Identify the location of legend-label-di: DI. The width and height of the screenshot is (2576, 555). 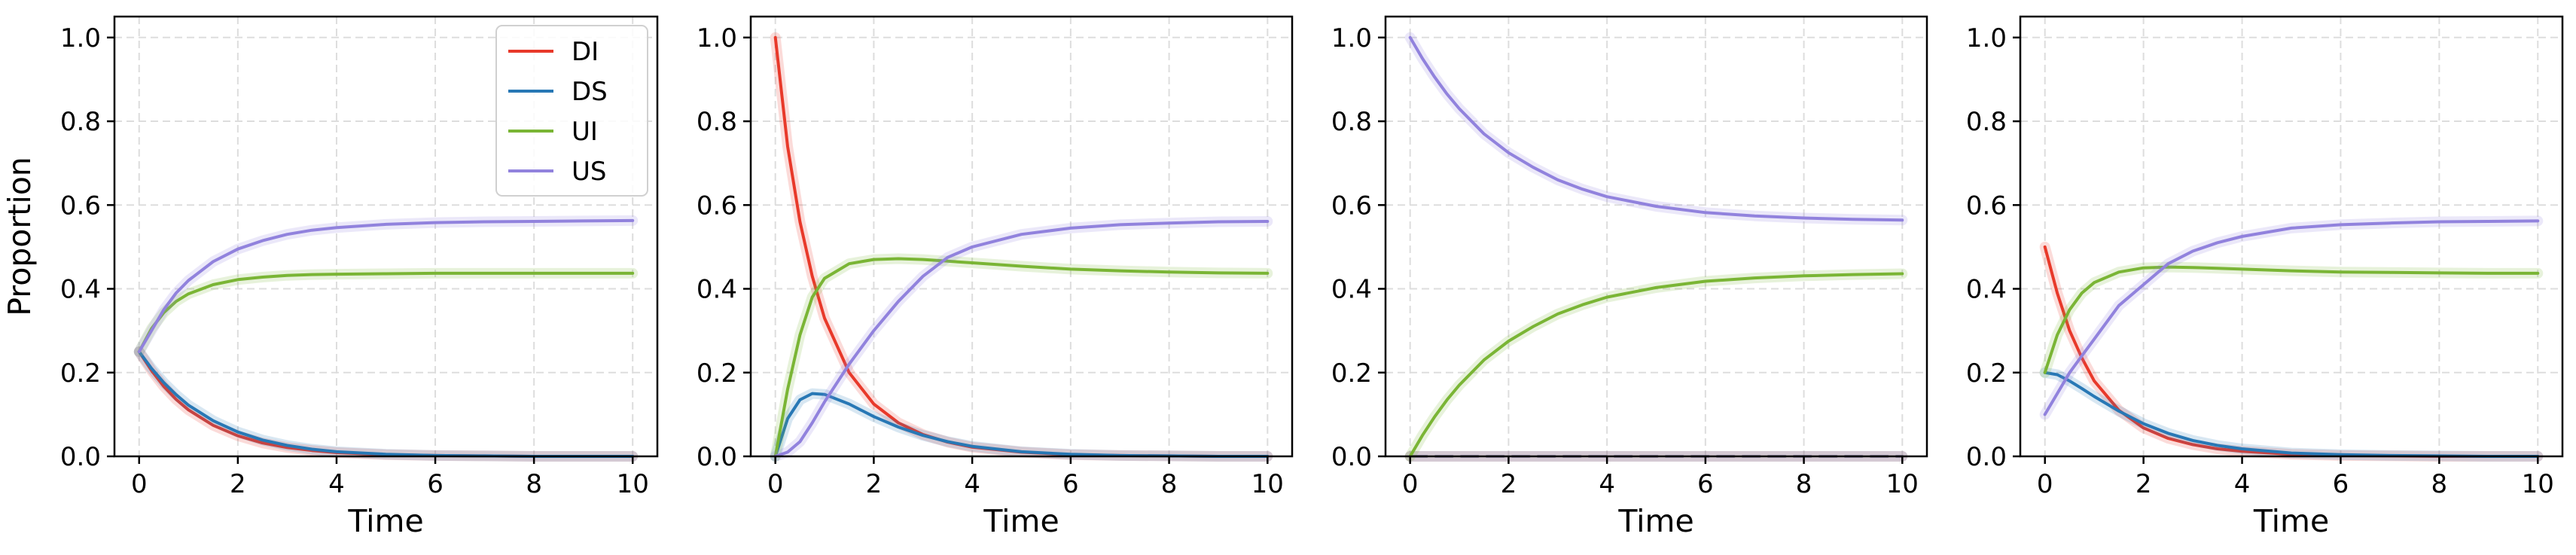
(585, 52).